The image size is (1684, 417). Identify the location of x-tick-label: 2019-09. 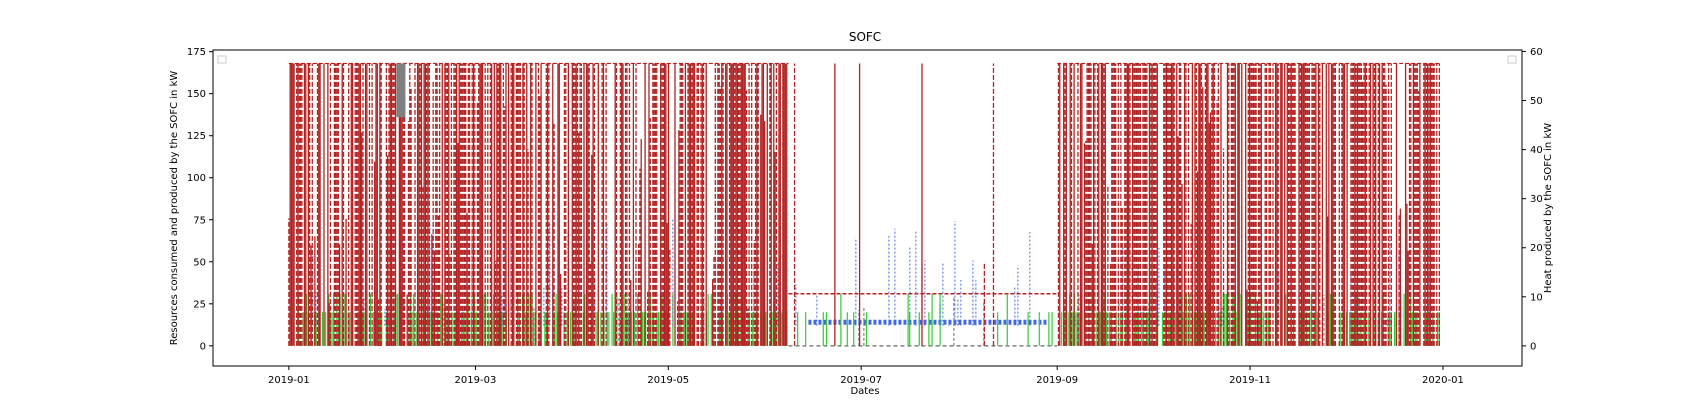
(1057, 380).